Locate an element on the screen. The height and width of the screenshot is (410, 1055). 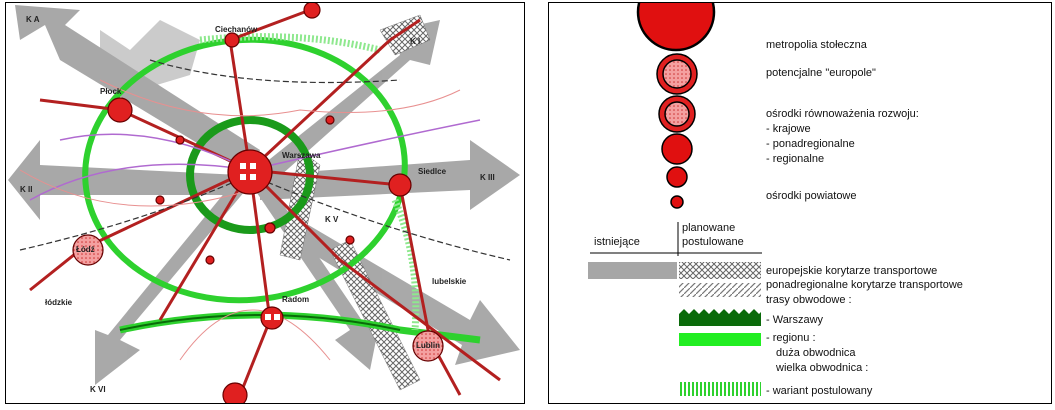
legend-text: ośrodki równoważenia rozwoju: is located at coordinates (842, 114).